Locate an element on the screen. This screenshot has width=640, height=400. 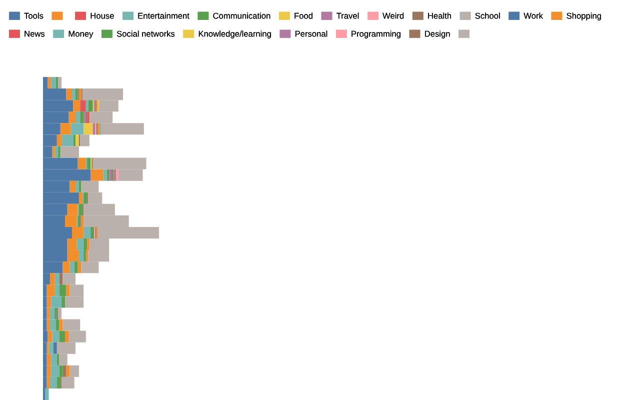
legend-label: Programming is located at coordinates (376, 34).